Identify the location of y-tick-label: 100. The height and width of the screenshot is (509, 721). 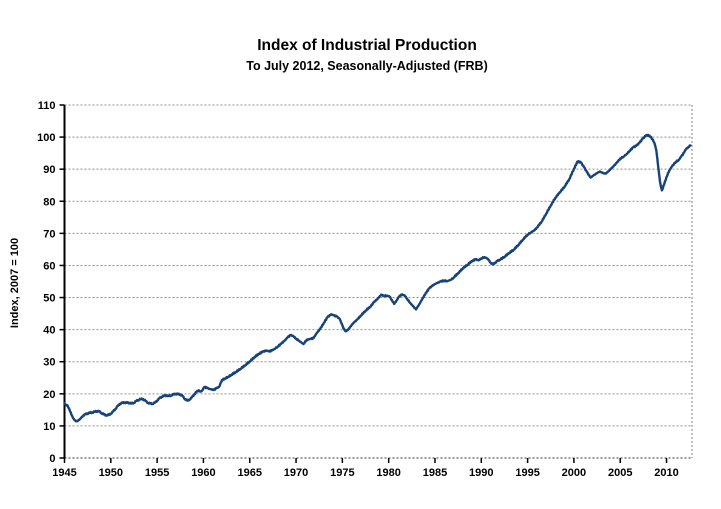
(46, 138).